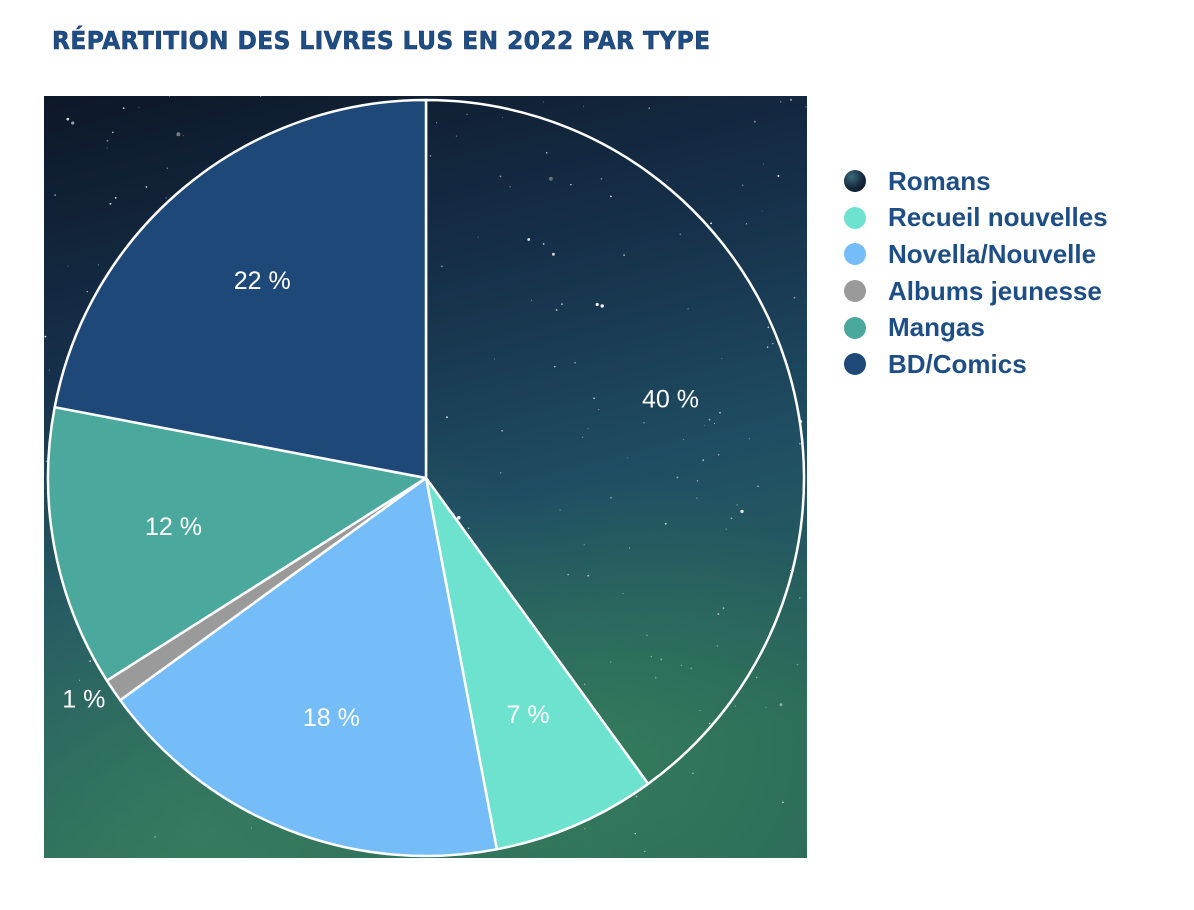 Image resolution: width=1194 pixels, height=910 pixels. What do you see at coordinates (83, 699) in the screenshot?
I see `slice-value-label: 1 %` at bounding box center [83, 699].